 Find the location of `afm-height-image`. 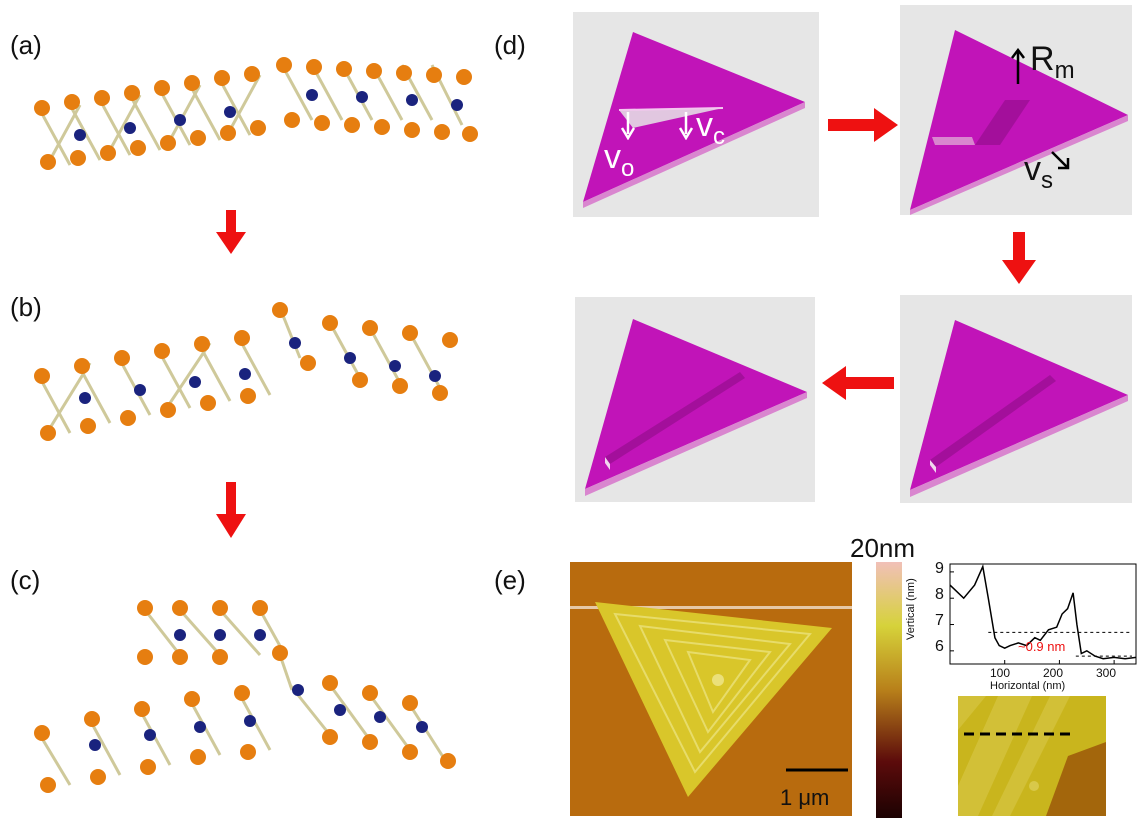

afm-height-image is located at coordinates (711, 689).